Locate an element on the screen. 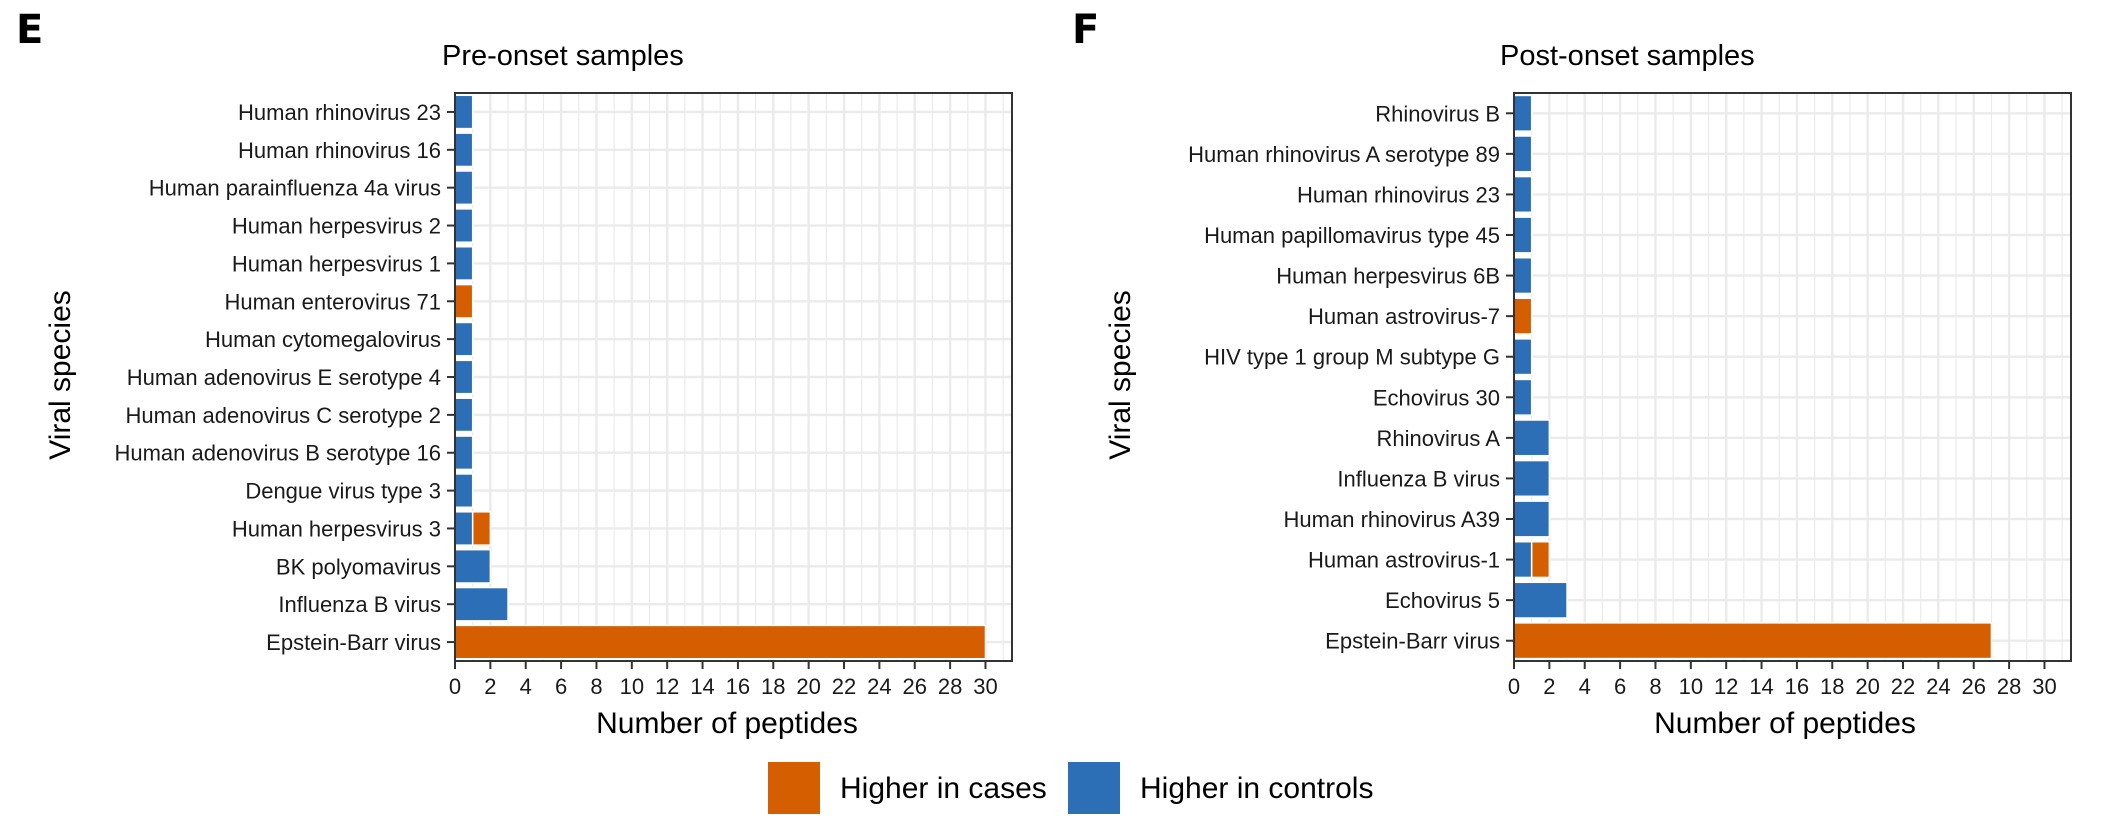 Image resolution: width=2110 pixels, height=829 pixels. panel-e-y-tick-label: BK polyomavirus is located at coordinates (358, 566).